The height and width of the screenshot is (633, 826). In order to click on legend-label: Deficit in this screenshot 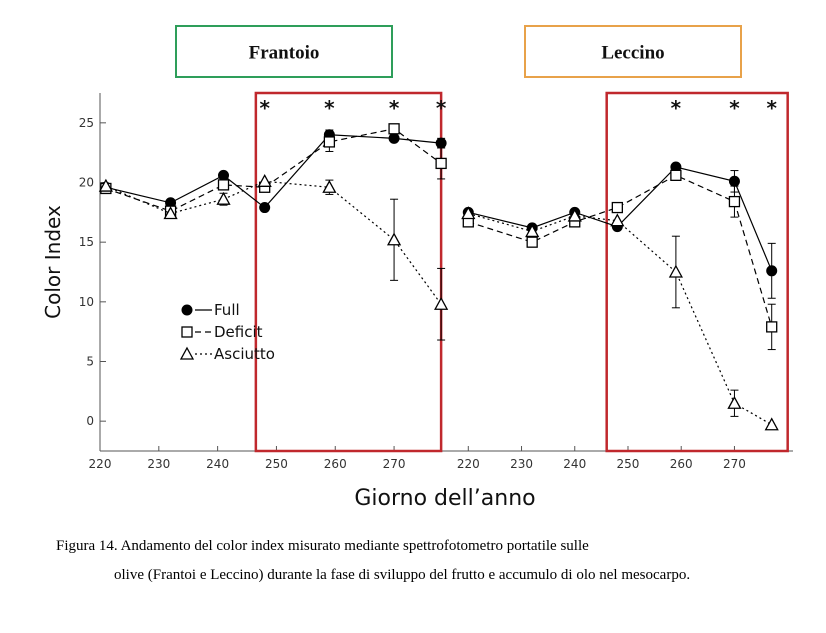, I will do `click(238, 332)`.